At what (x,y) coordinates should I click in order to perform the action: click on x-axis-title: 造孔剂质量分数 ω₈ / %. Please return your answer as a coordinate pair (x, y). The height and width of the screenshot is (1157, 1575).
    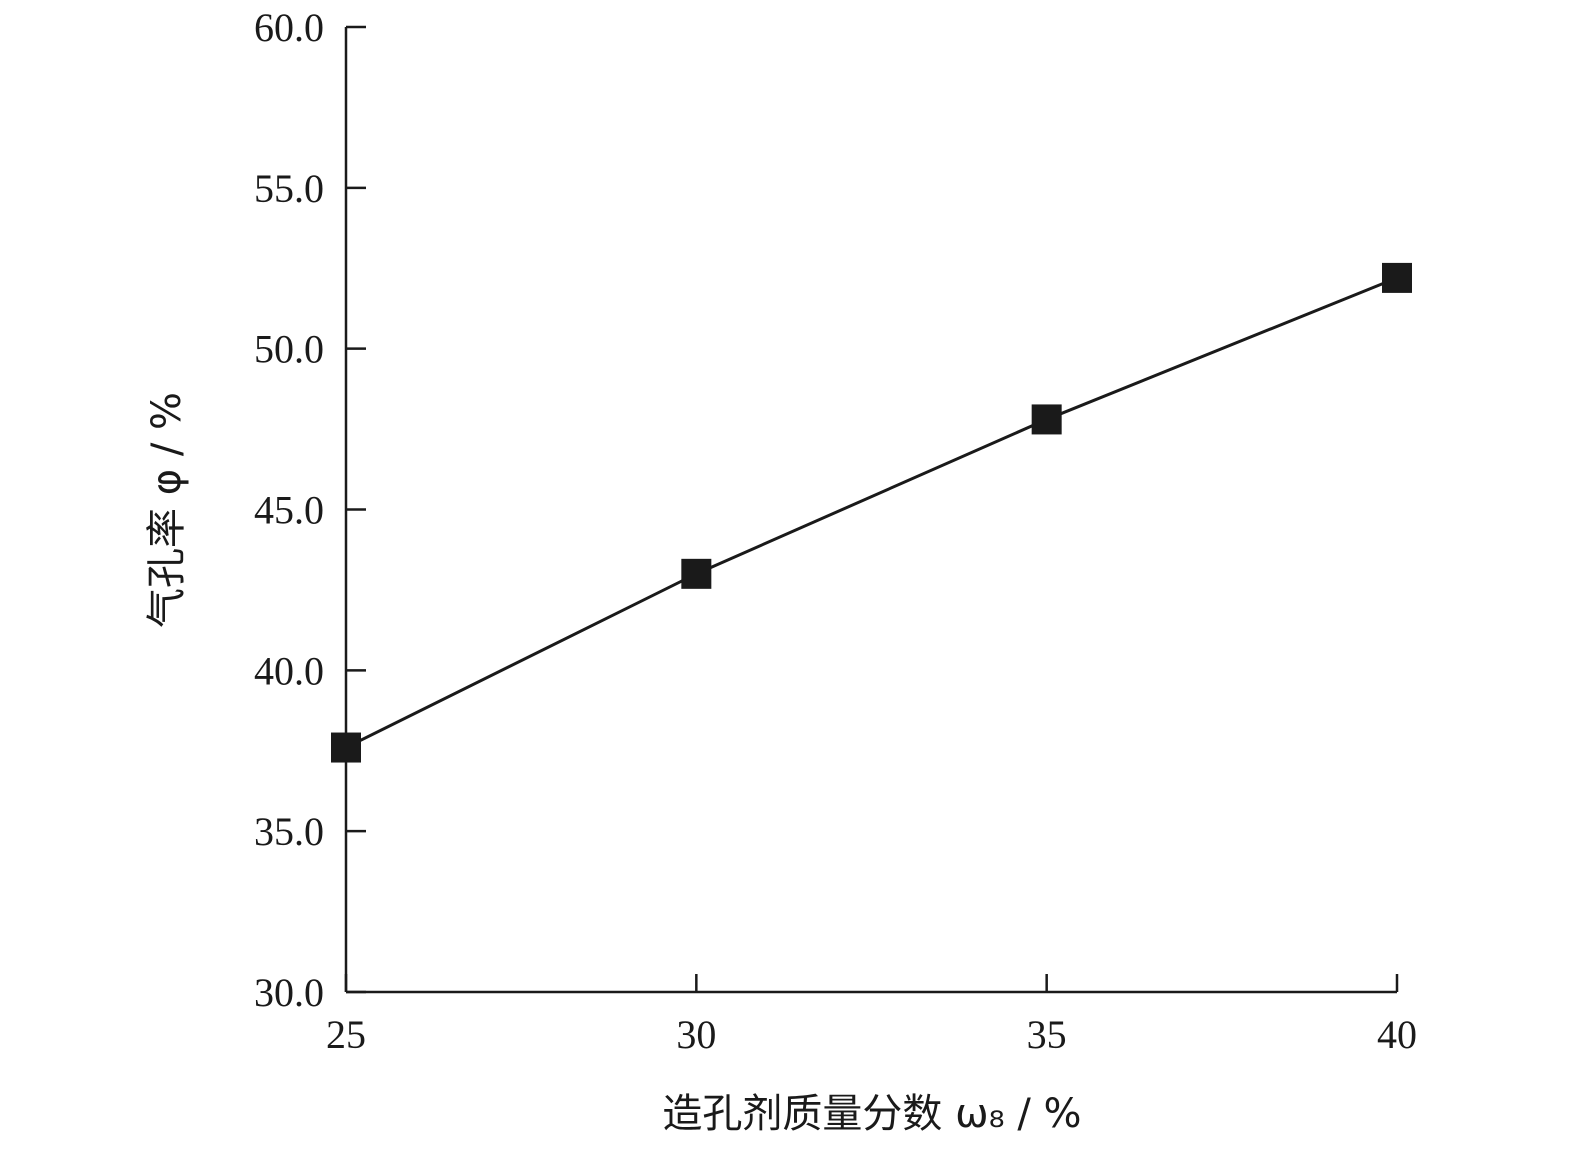
    Looking at the image, I should click on (871, 1114).